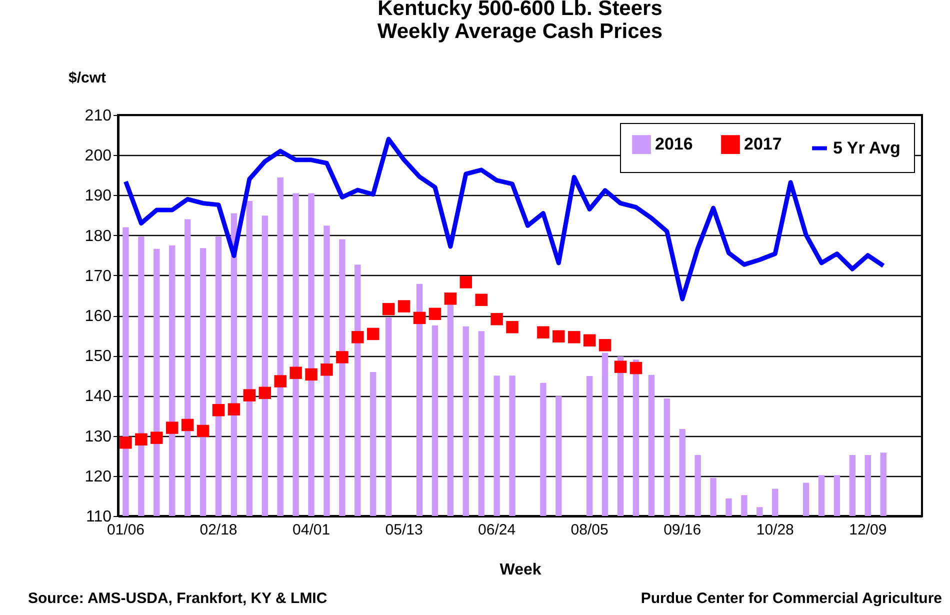 This screenshot has width=950, height=615. What do you see at coordinates (589, 530) in the screenshot?
I see `x-tick-label: 08/05` at bounding box center [589, 530].